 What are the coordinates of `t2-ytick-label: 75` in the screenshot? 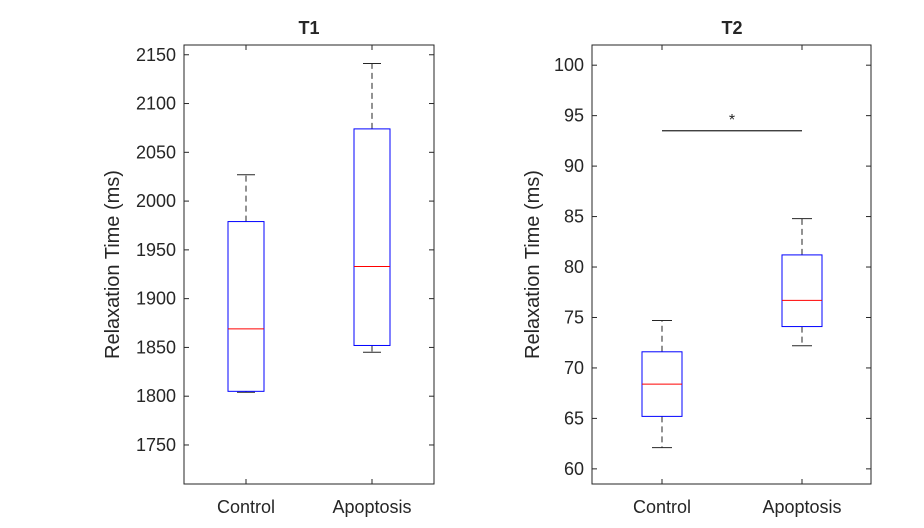 It's located at (574, 317).